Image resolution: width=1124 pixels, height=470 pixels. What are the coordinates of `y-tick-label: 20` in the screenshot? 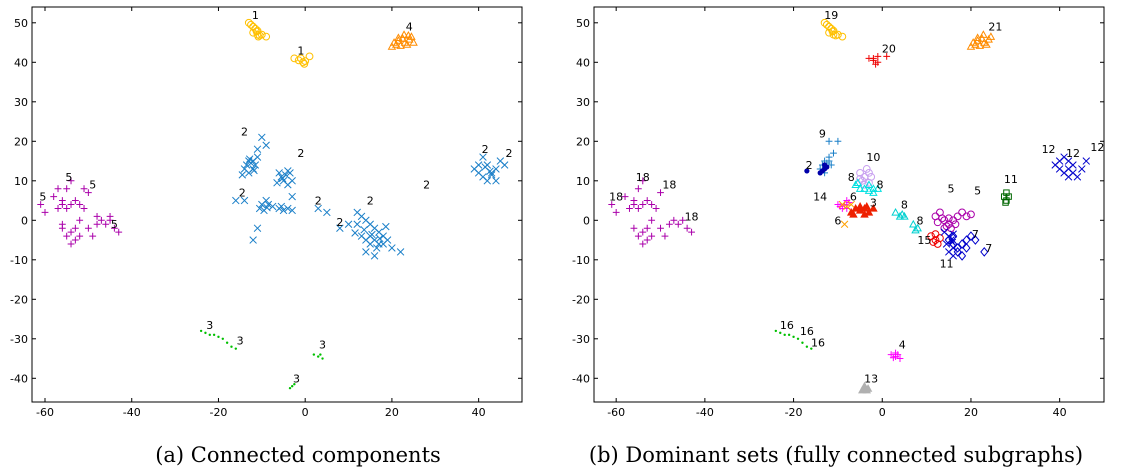 It's located at (21, 141).